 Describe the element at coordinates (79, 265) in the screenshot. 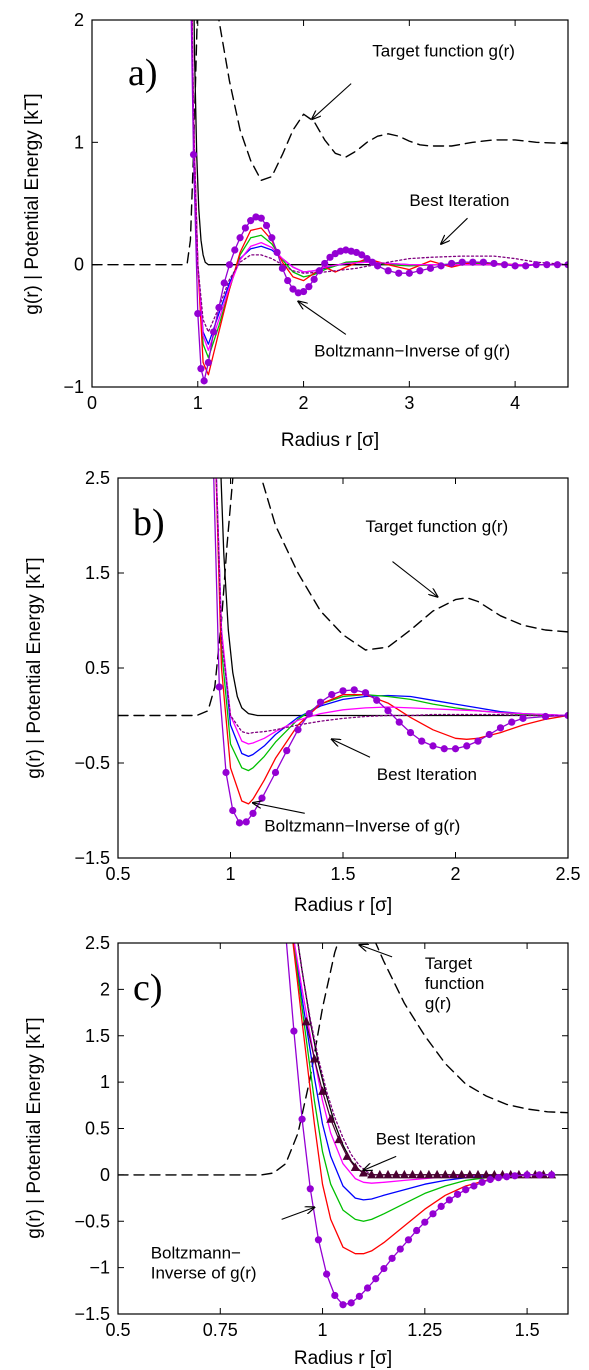

I see `y-tick-label-a: 0` at that location.